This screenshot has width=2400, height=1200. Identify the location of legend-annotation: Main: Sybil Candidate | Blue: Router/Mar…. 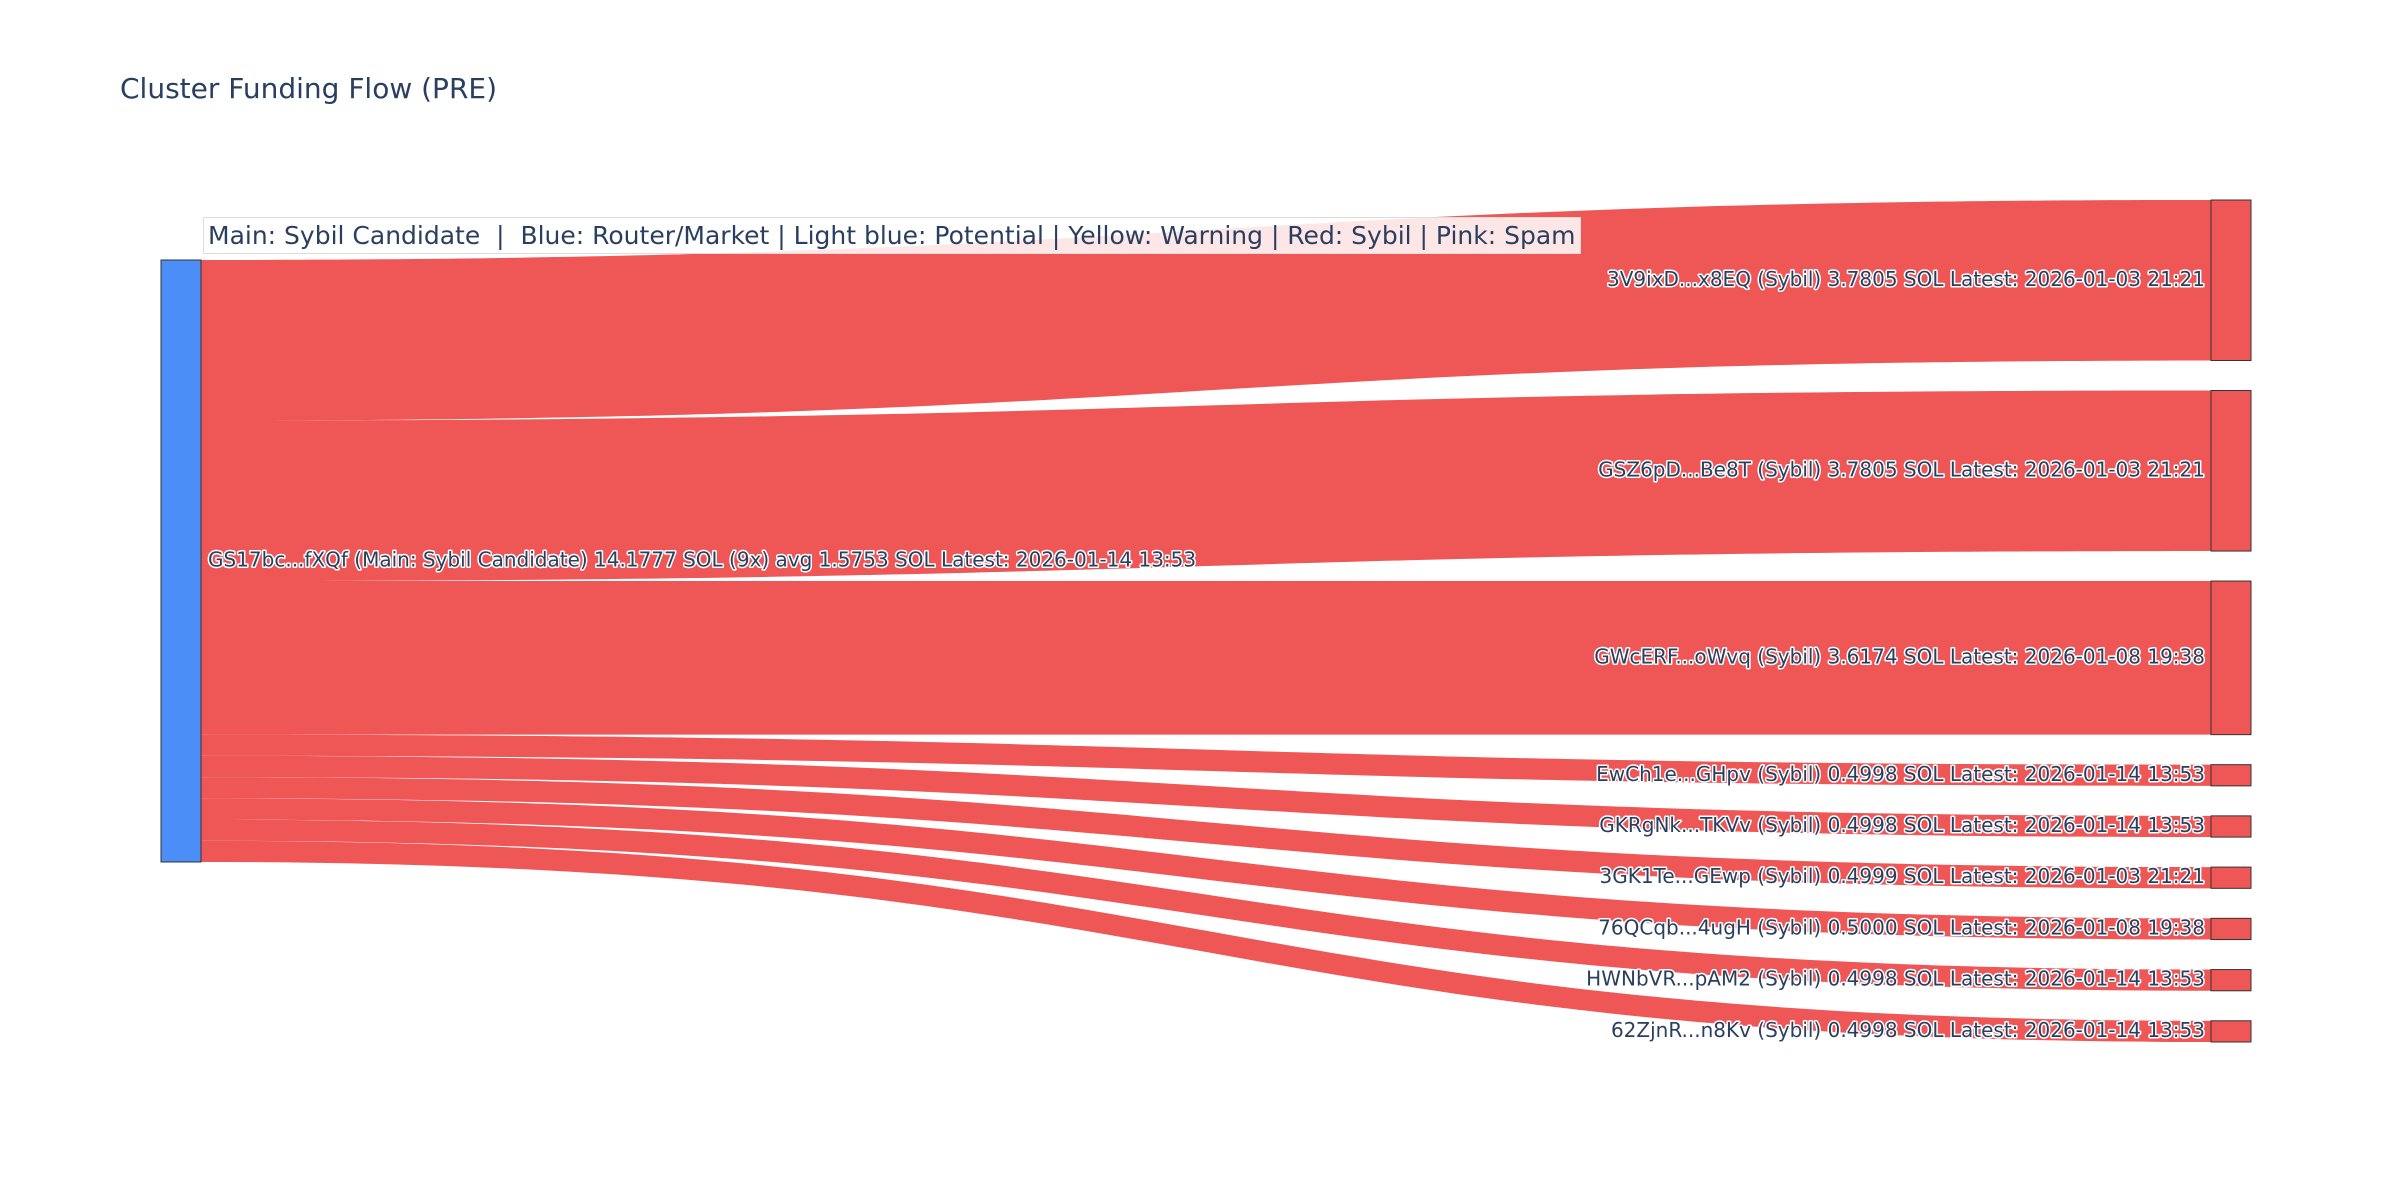
(892, 235).